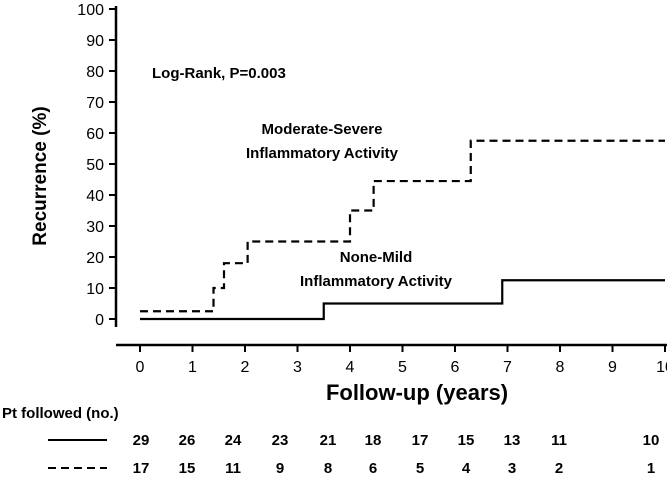 The image size is (667, 480). Describe the element at coordinates (233, 468) in the screenshot. I see `risk-row-2-value: 11` at that location.